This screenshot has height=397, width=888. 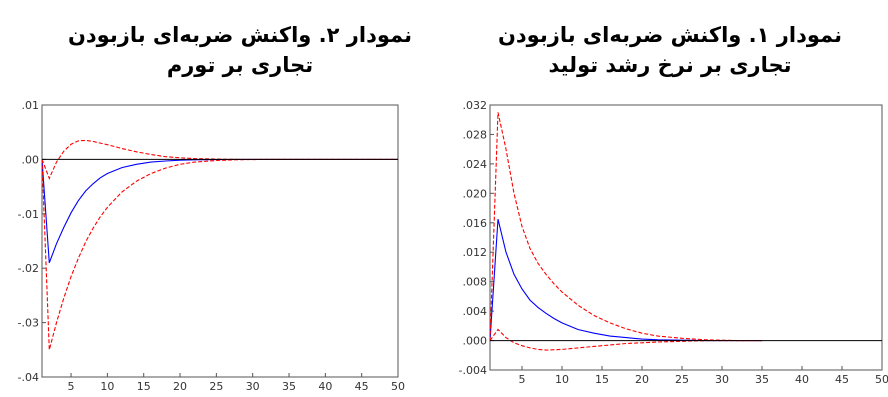 What do you see at coordinates (562, 379) in the screenshot?
I see `chart-1-x-tick-label: 10` at bounding box center [562, 379].